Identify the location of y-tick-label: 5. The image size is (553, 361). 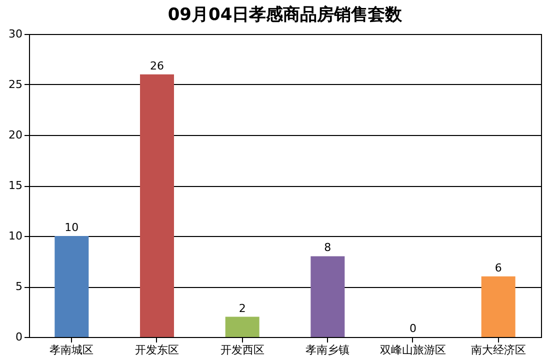
(19, 286).